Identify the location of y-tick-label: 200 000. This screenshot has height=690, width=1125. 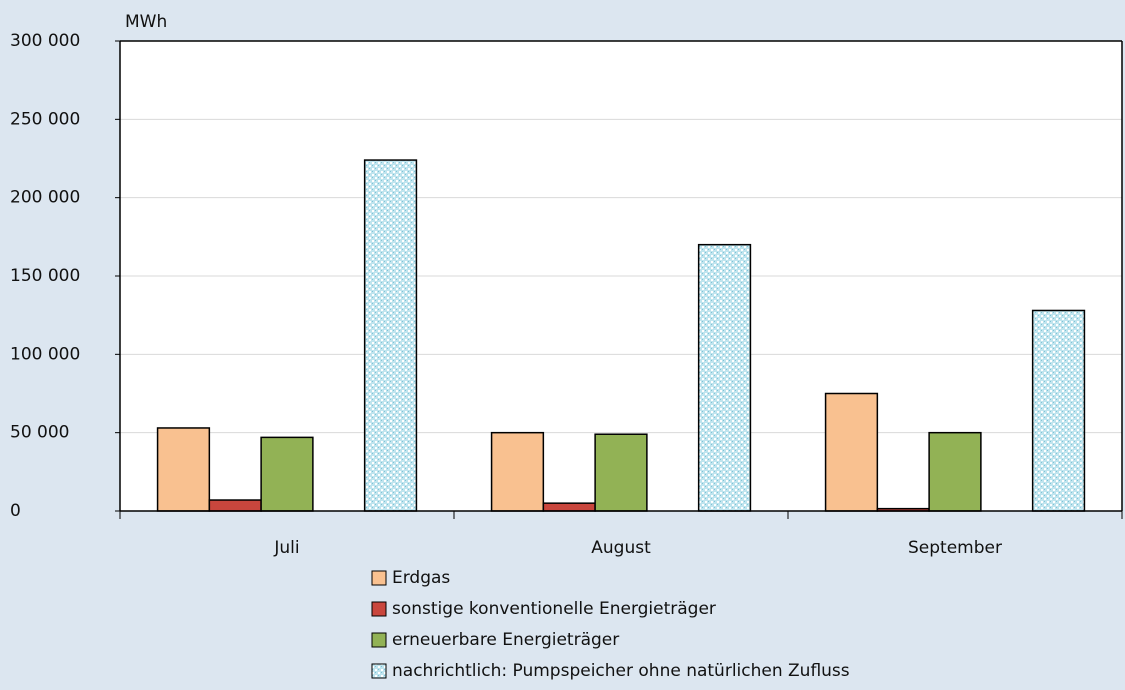
(45, 198).